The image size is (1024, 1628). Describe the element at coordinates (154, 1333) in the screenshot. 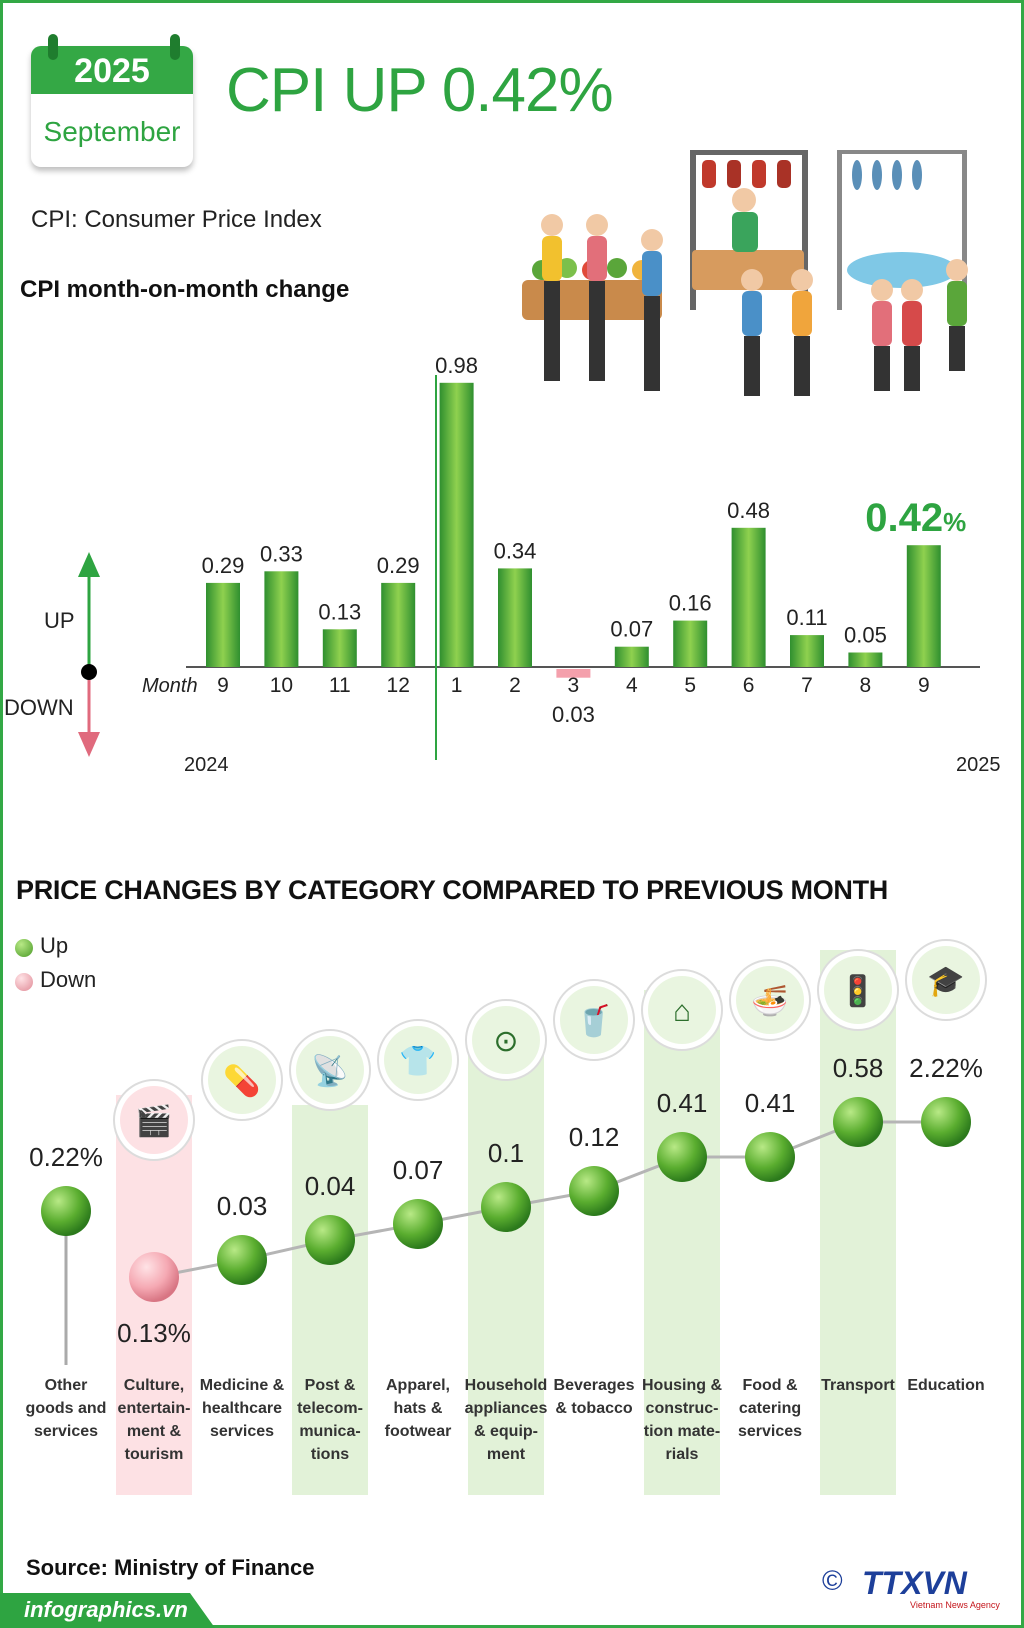

I see `category-value-label: 0.13%` at that location.